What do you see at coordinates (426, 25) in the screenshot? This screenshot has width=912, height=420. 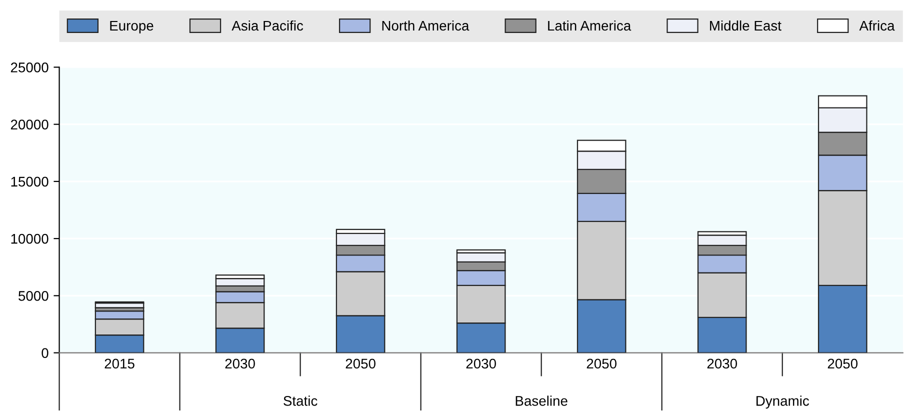 I see `legend-label: North America` at bounding box center [426, 25].